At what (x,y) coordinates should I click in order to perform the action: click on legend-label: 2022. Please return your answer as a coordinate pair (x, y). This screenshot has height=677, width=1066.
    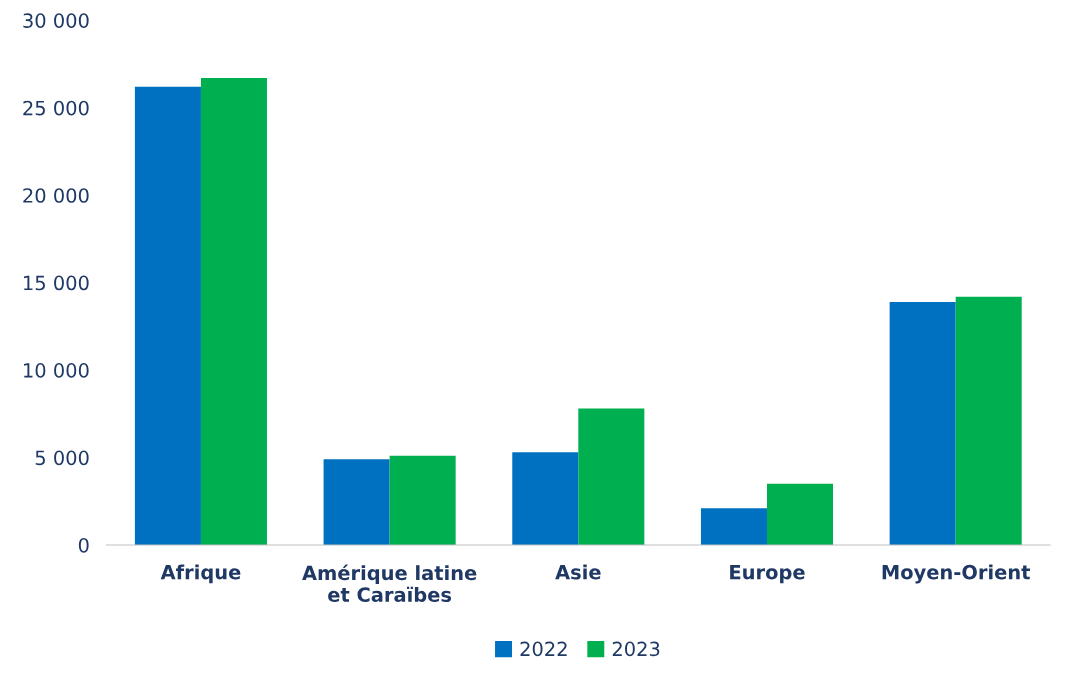
    Looking at the image, I should click on (543, 649).